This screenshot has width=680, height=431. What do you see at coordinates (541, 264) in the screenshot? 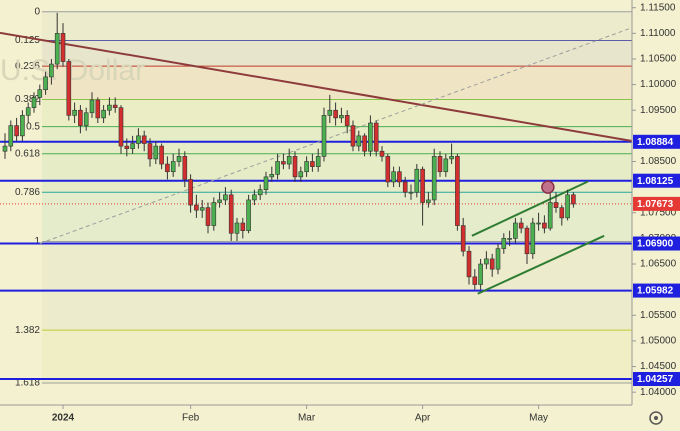
I see `trend-line` at bounding box center [541, 264].